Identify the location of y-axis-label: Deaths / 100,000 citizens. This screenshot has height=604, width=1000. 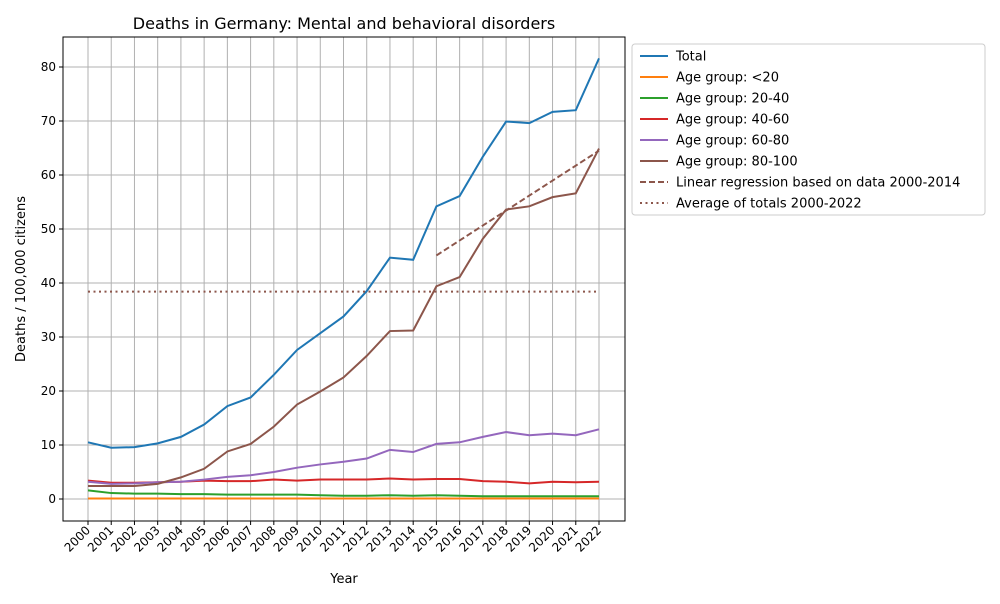
(21, 279).